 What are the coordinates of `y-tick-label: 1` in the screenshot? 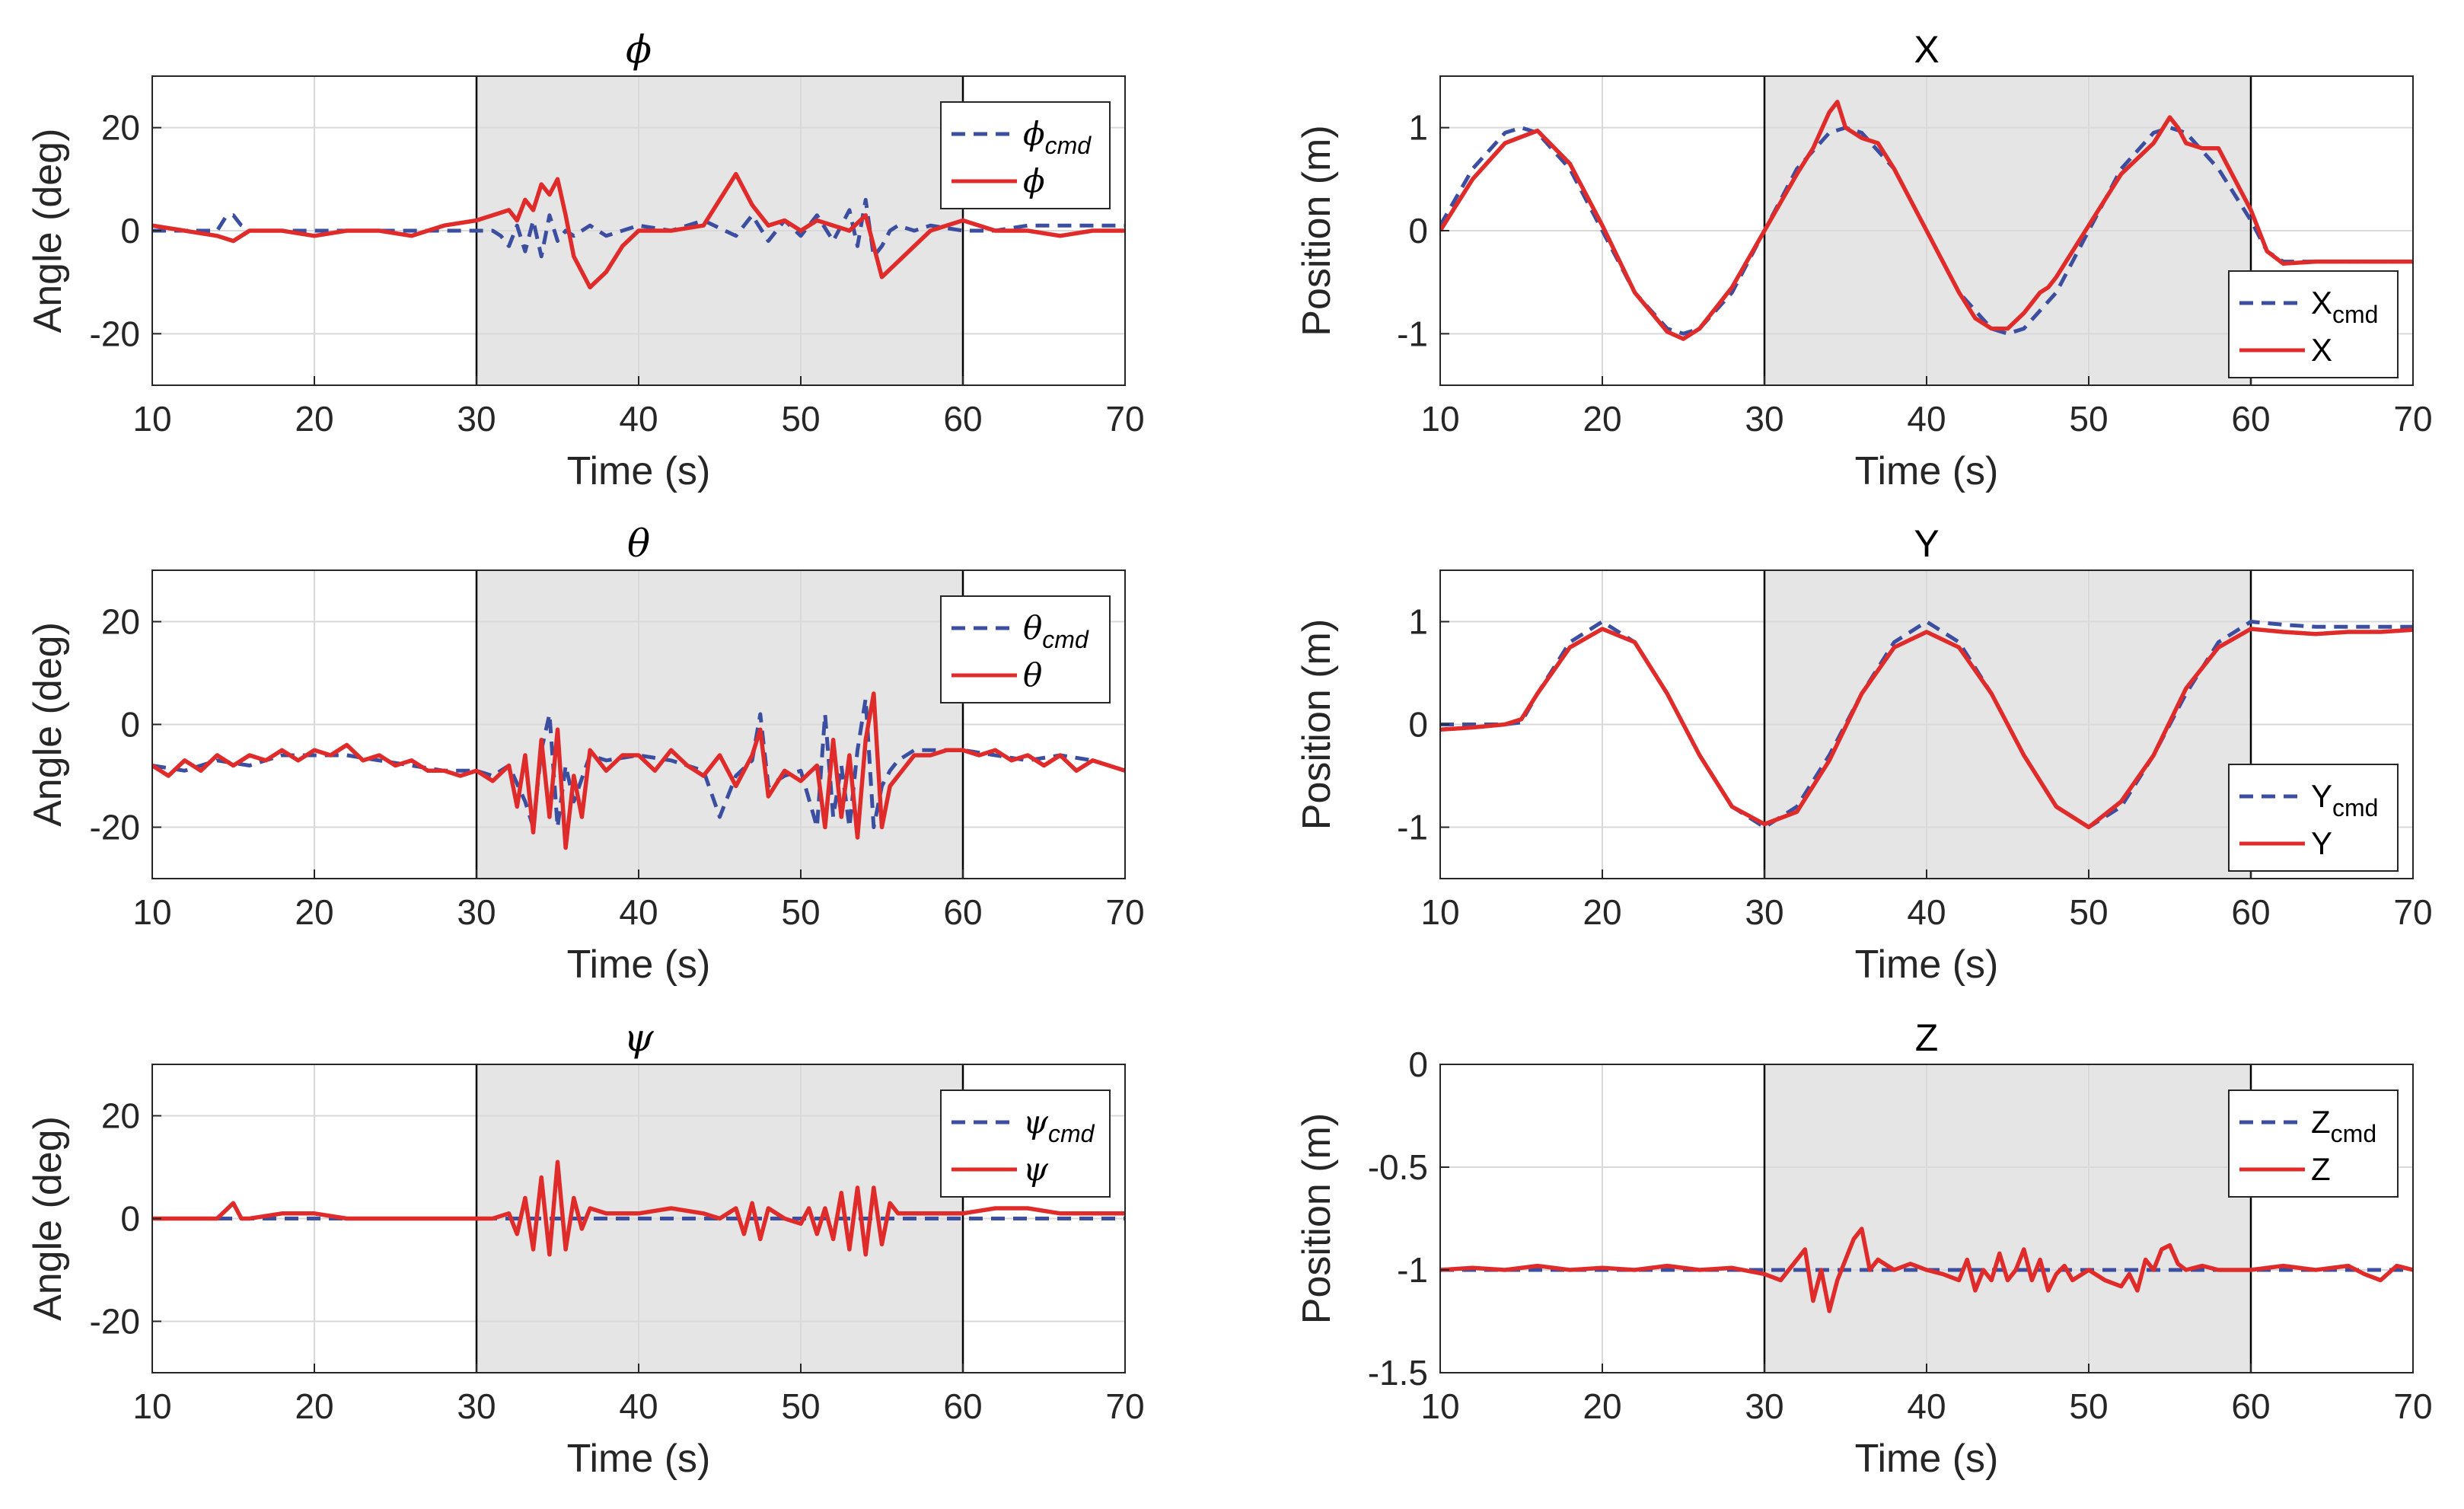 It's located at (1418, 622).